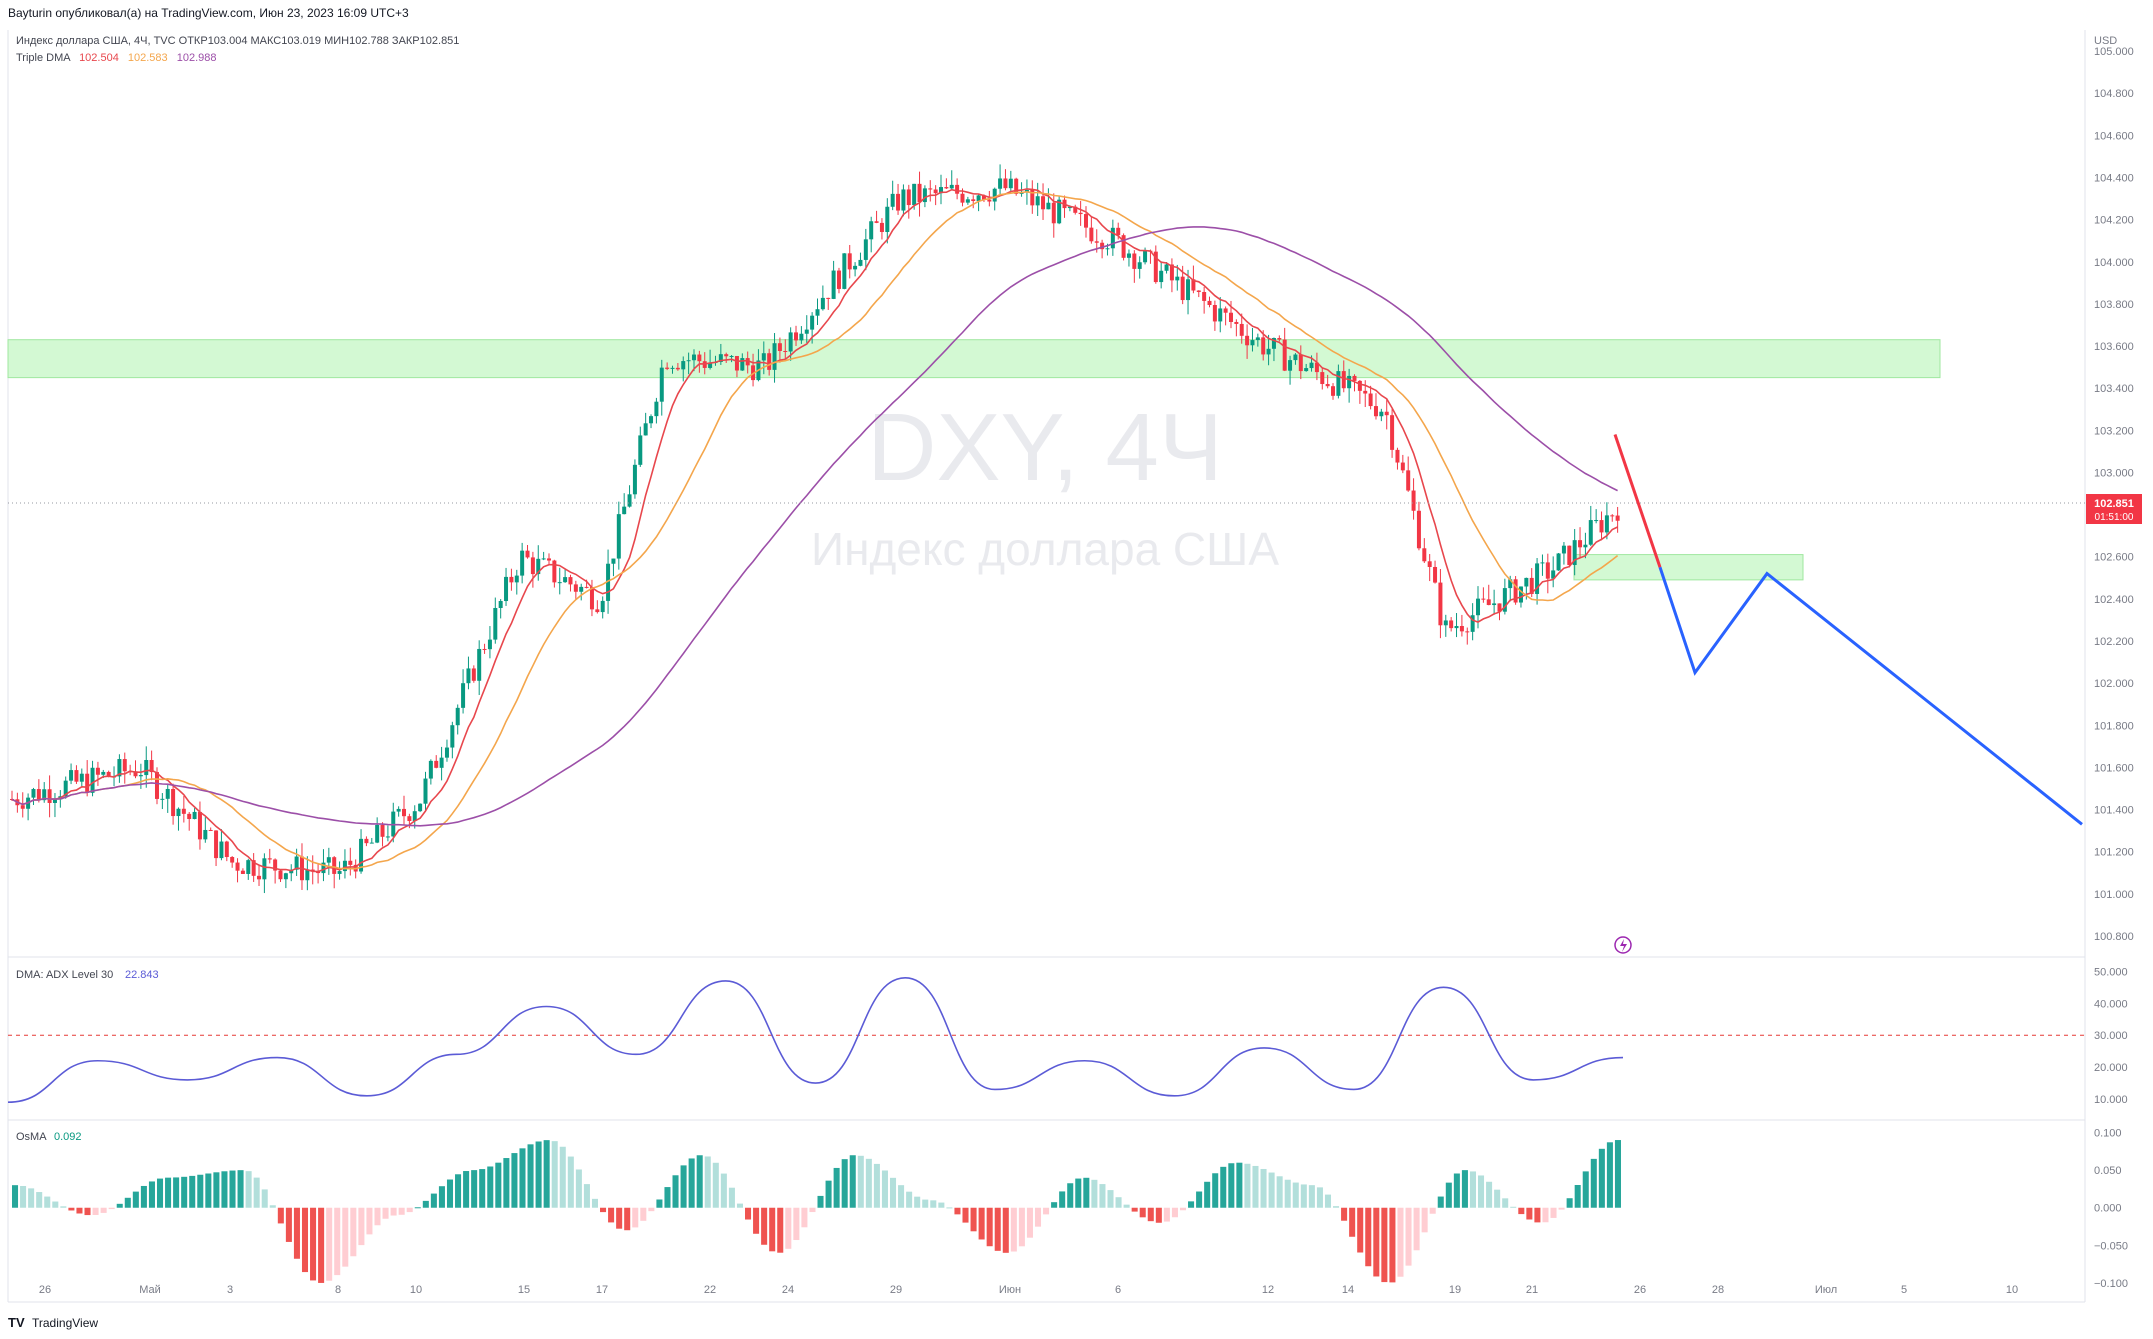  What do you see at coordinates (65, 1323) in the screenshot?
I see `footer-brand: TradingView` at bounding box center [65, 1323].